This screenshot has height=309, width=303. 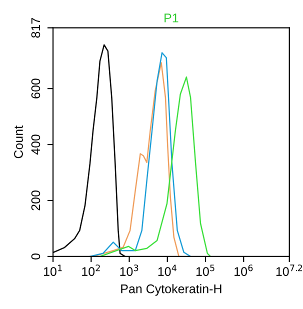 What do you see at coordinates (91, 270) in the screenshot?
I see `x-tick-label: 10$^{2}$` at bounding box center [91, 270].